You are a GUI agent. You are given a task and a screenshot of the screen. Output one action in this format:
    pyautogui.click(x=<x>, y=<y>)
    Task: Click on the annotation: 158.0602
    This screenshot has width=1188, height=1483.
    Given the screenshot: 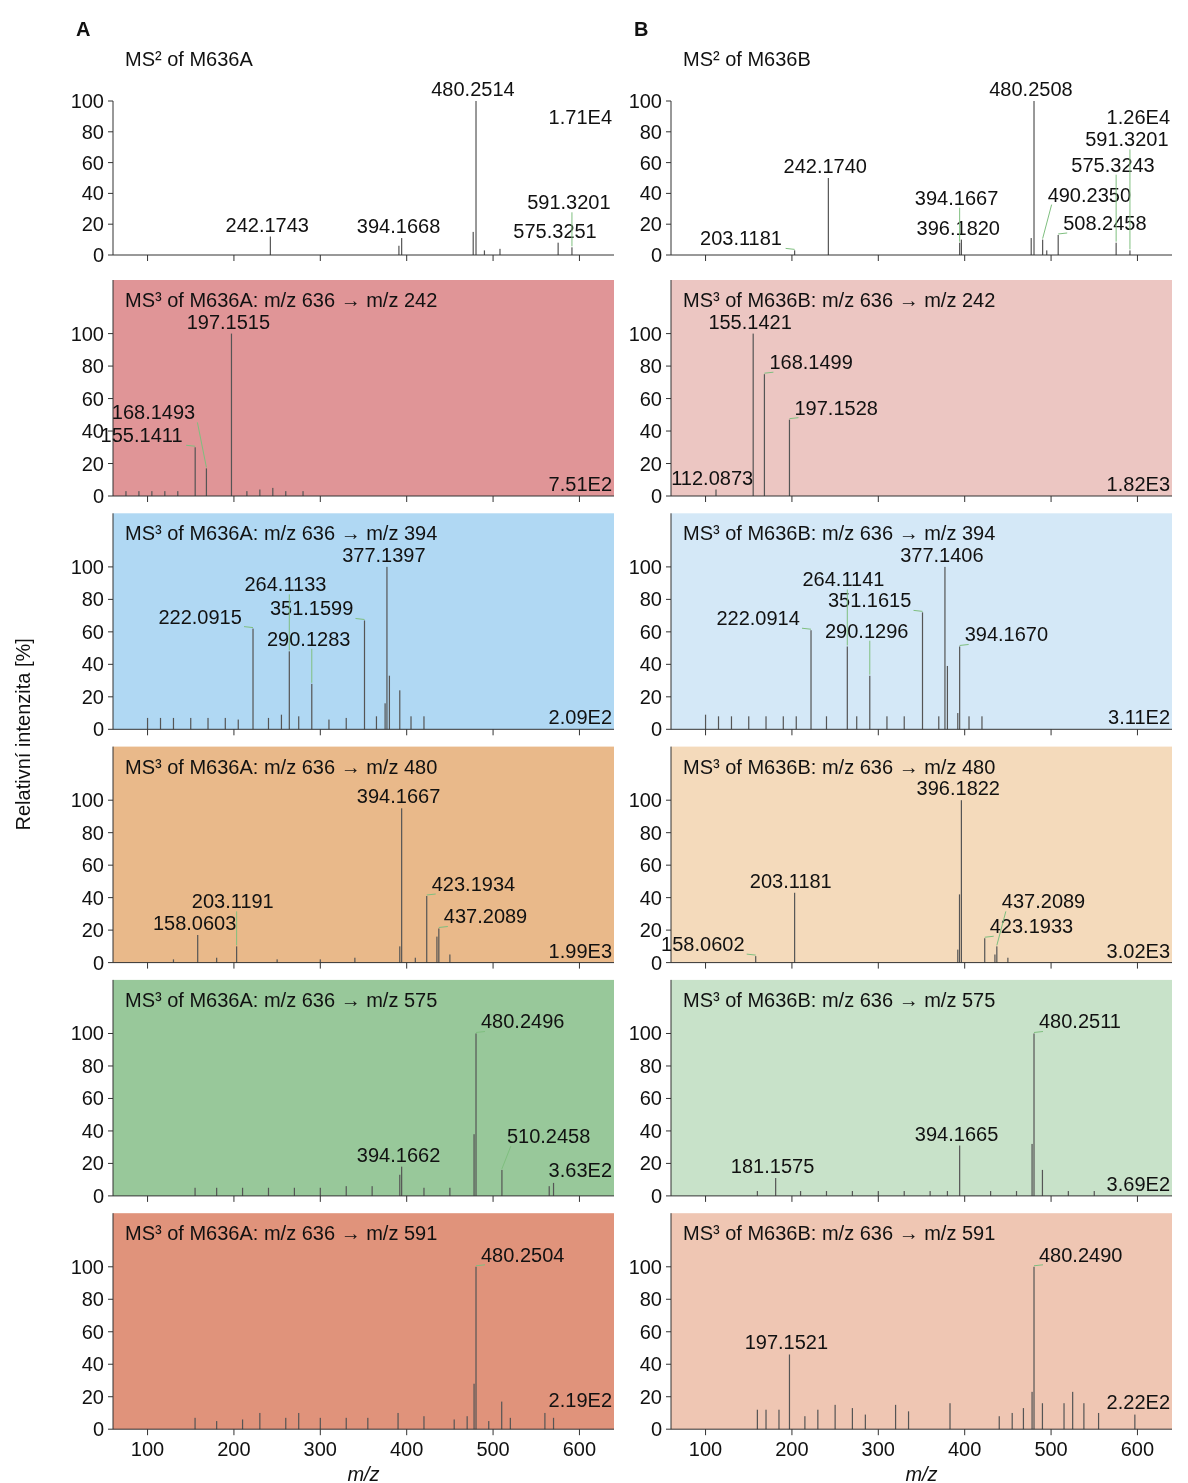 What is the action you would take?
    pyautogui.click(x=703, y=944)
    